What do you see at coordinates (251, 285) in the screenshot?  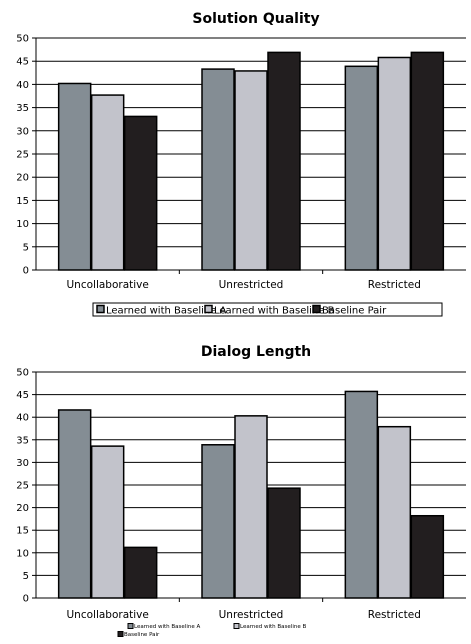 I see `solution-quality-category-label: Unrestricted` at bounding box center [251, 285].